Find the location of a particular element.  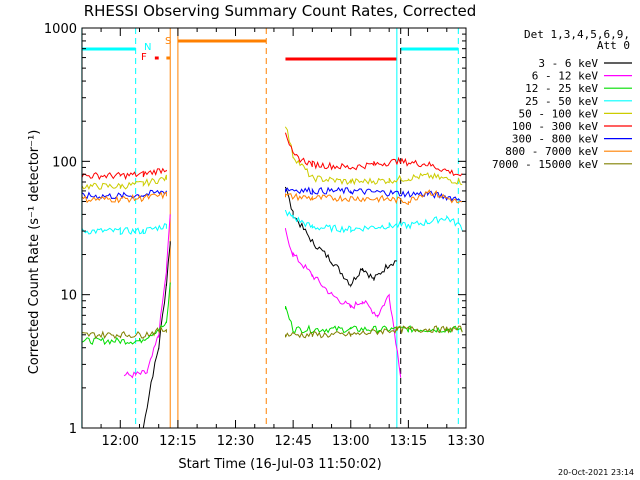

x-tick-label: 12:45 is located at coordinates (292, 441).